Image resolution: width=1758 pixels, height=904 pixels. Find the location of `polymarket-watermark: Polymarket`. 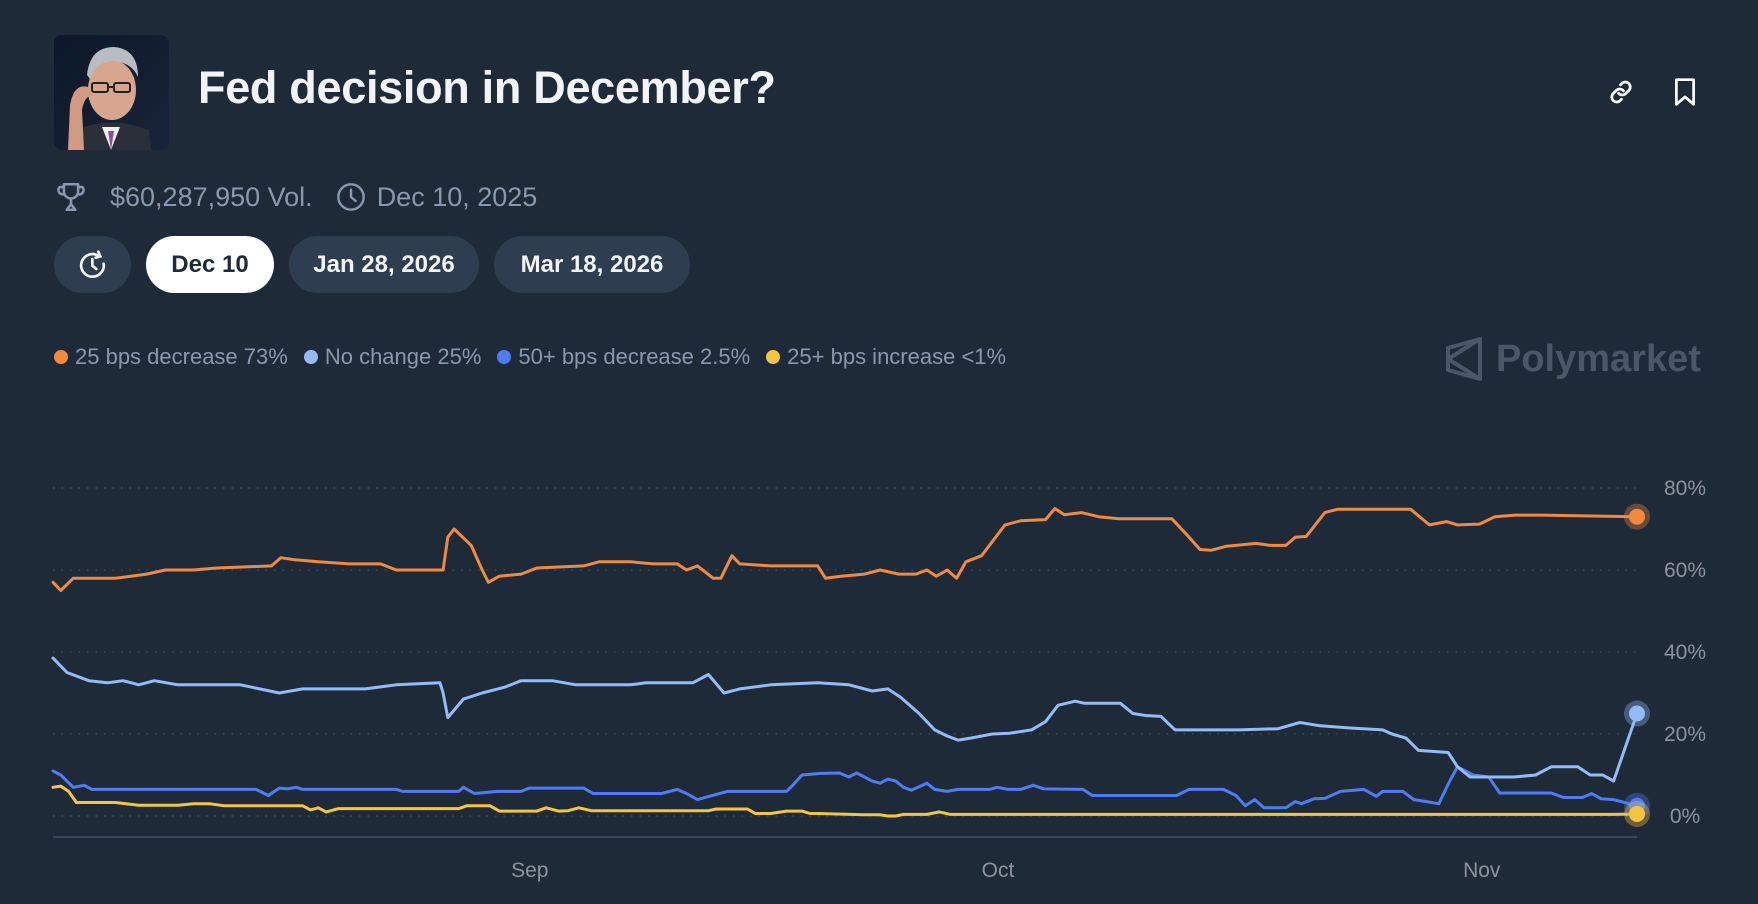

polymarket-watermark: Polymarket is located at coordinates (1572, 359).